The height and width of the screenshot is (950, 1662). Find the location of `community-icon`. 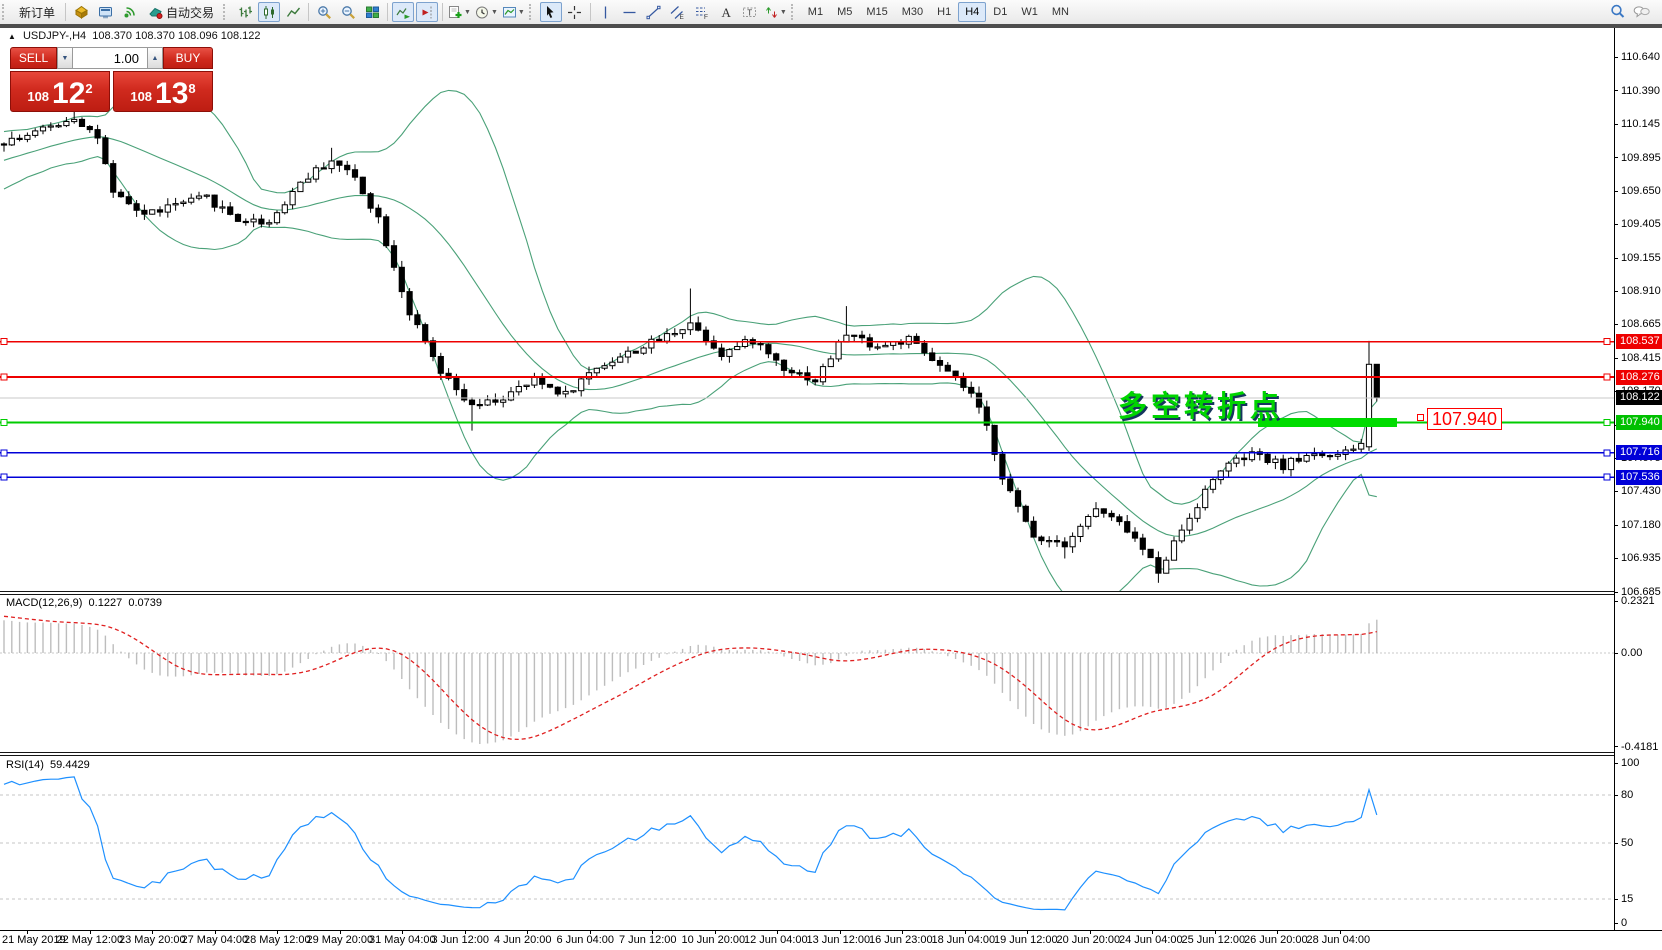

community-icon is located at coordinates (1642, 12).